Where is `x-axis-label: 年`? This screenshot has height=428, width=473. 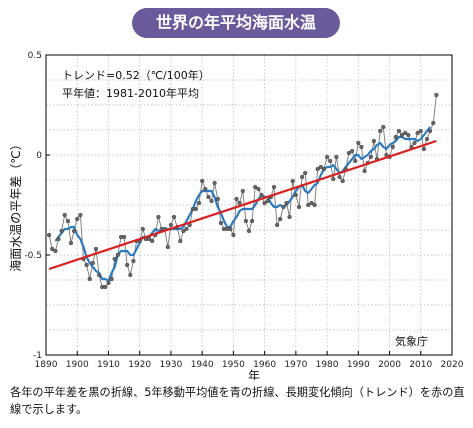 x-axis-label: 年 is located at coordinates (254, 374).